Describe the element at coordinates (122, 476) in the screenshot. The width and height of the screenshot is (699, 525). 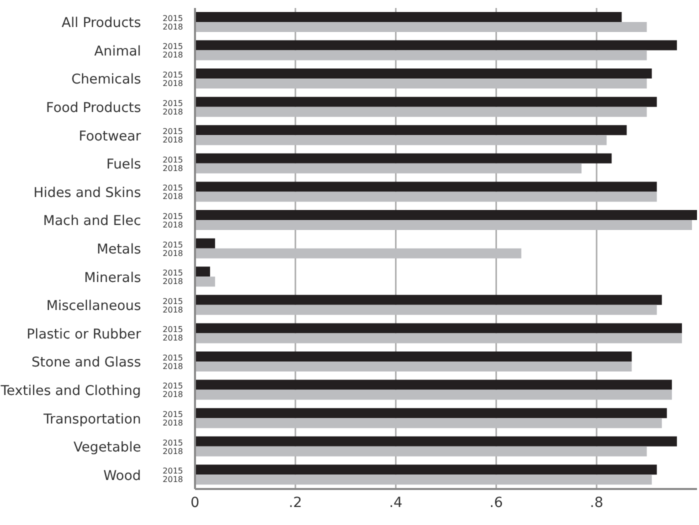
I see `y-tick-label: Wood` at that location.